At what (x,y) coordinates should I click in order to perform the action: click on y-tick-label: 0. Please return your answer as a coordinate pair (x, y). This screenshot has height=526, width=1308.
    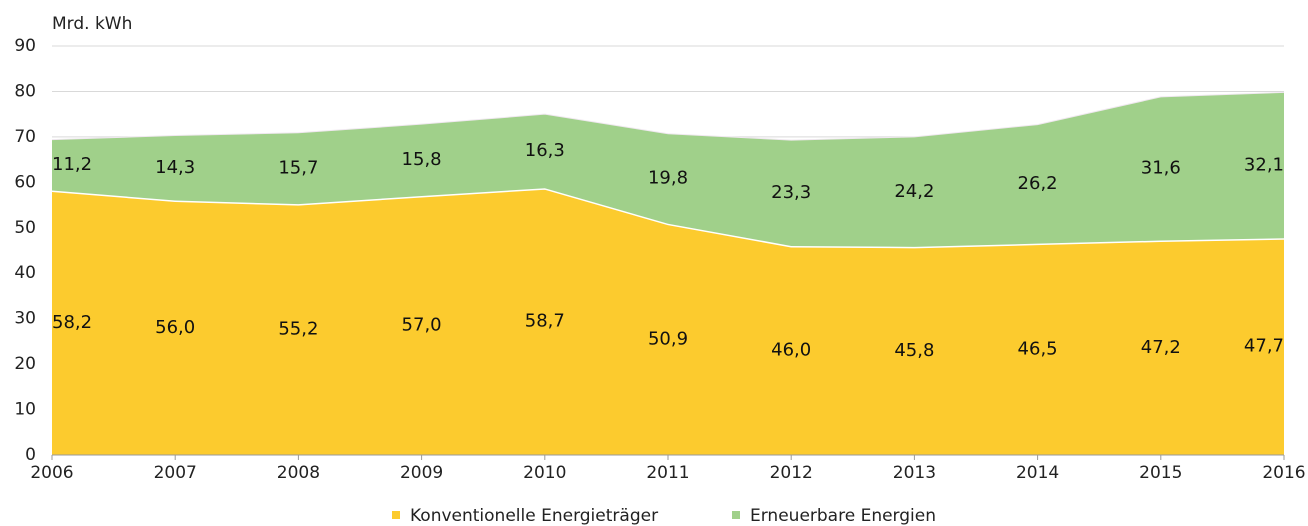
    Looking at the image, I should click on (30, 455).